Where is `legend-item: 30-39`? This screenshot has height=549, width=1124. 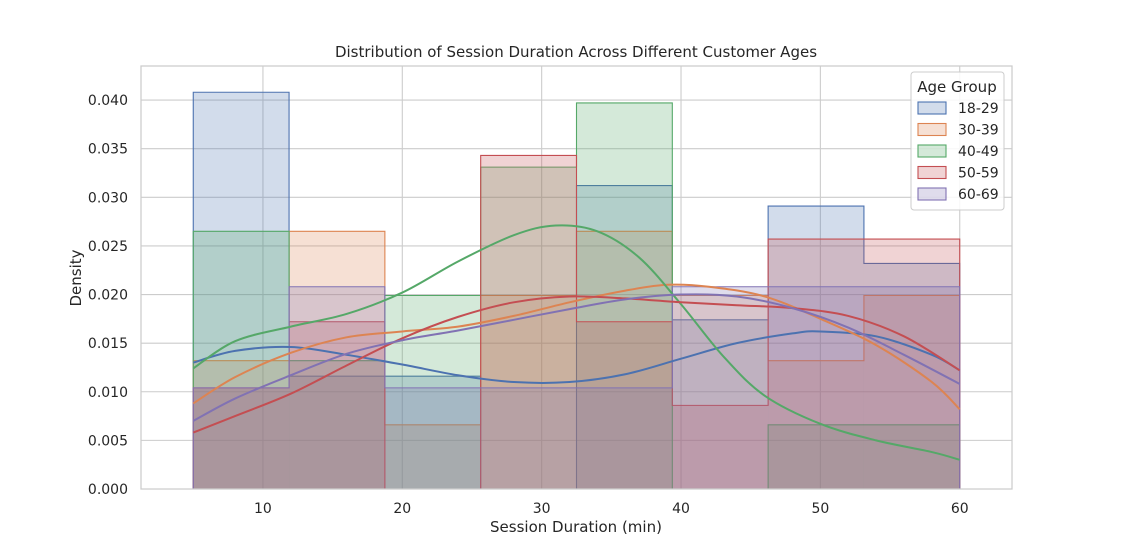 legend-item: 30-39 is located at coordinates (958, 130).